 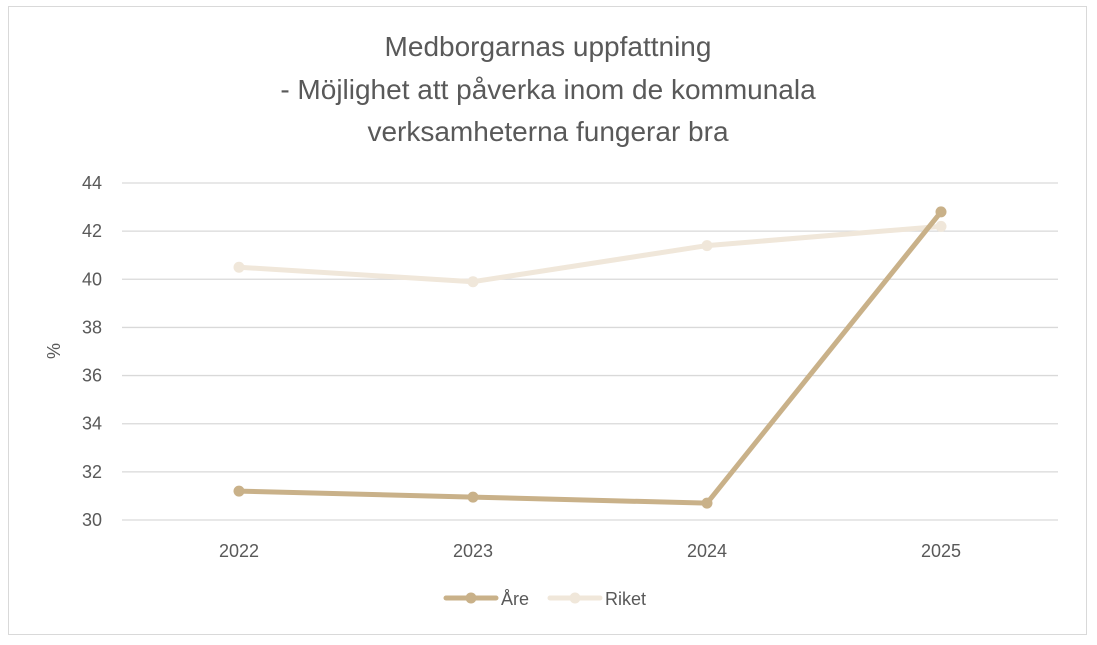 I want to click on y-axis-ticks: 30 32 34 36 38 40 42 44, so click(x=92, y=351).